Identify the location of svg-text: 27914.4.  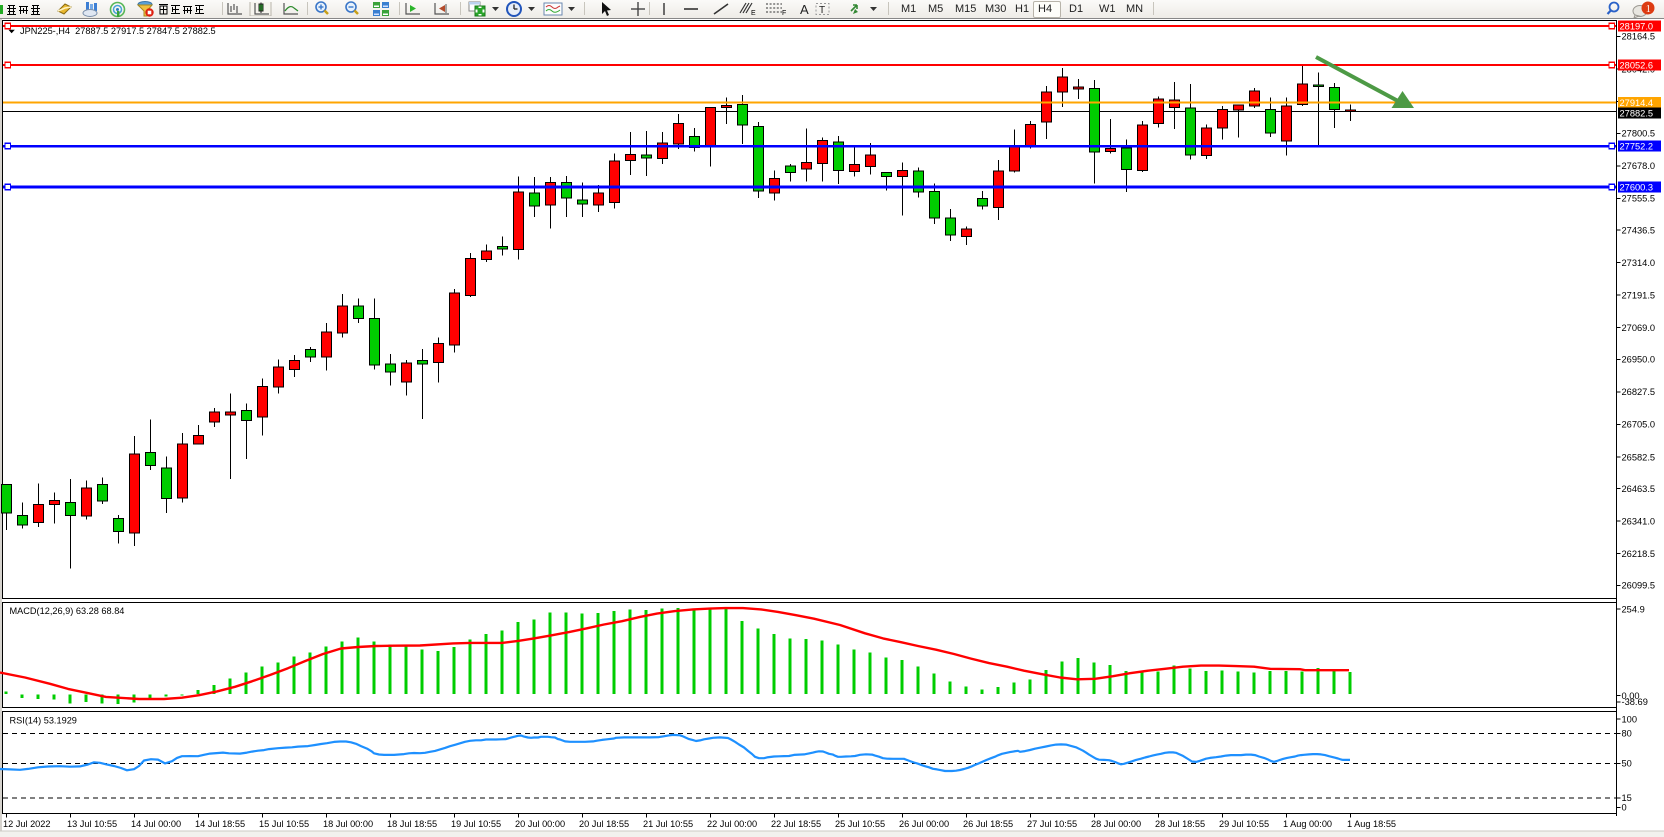
(1637, 103).